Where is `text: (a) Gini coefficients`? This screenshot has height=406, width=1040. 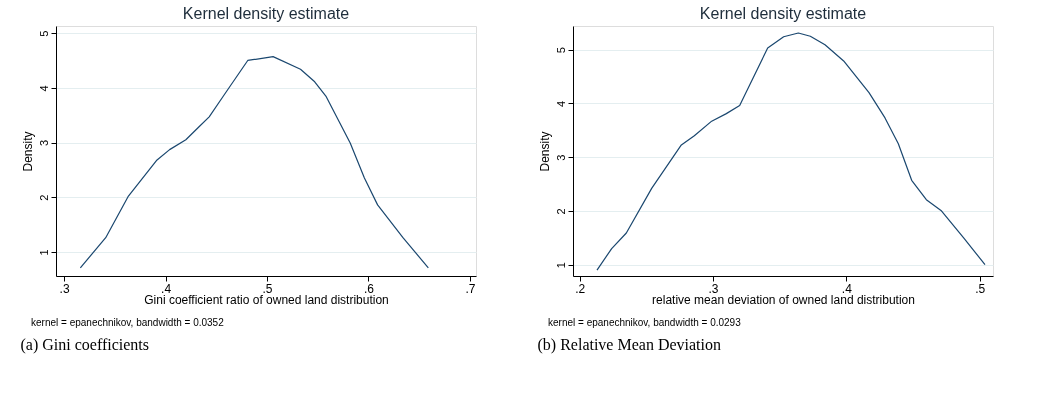 text: (a) Gini coefficients is located at coordinates (85, 344).